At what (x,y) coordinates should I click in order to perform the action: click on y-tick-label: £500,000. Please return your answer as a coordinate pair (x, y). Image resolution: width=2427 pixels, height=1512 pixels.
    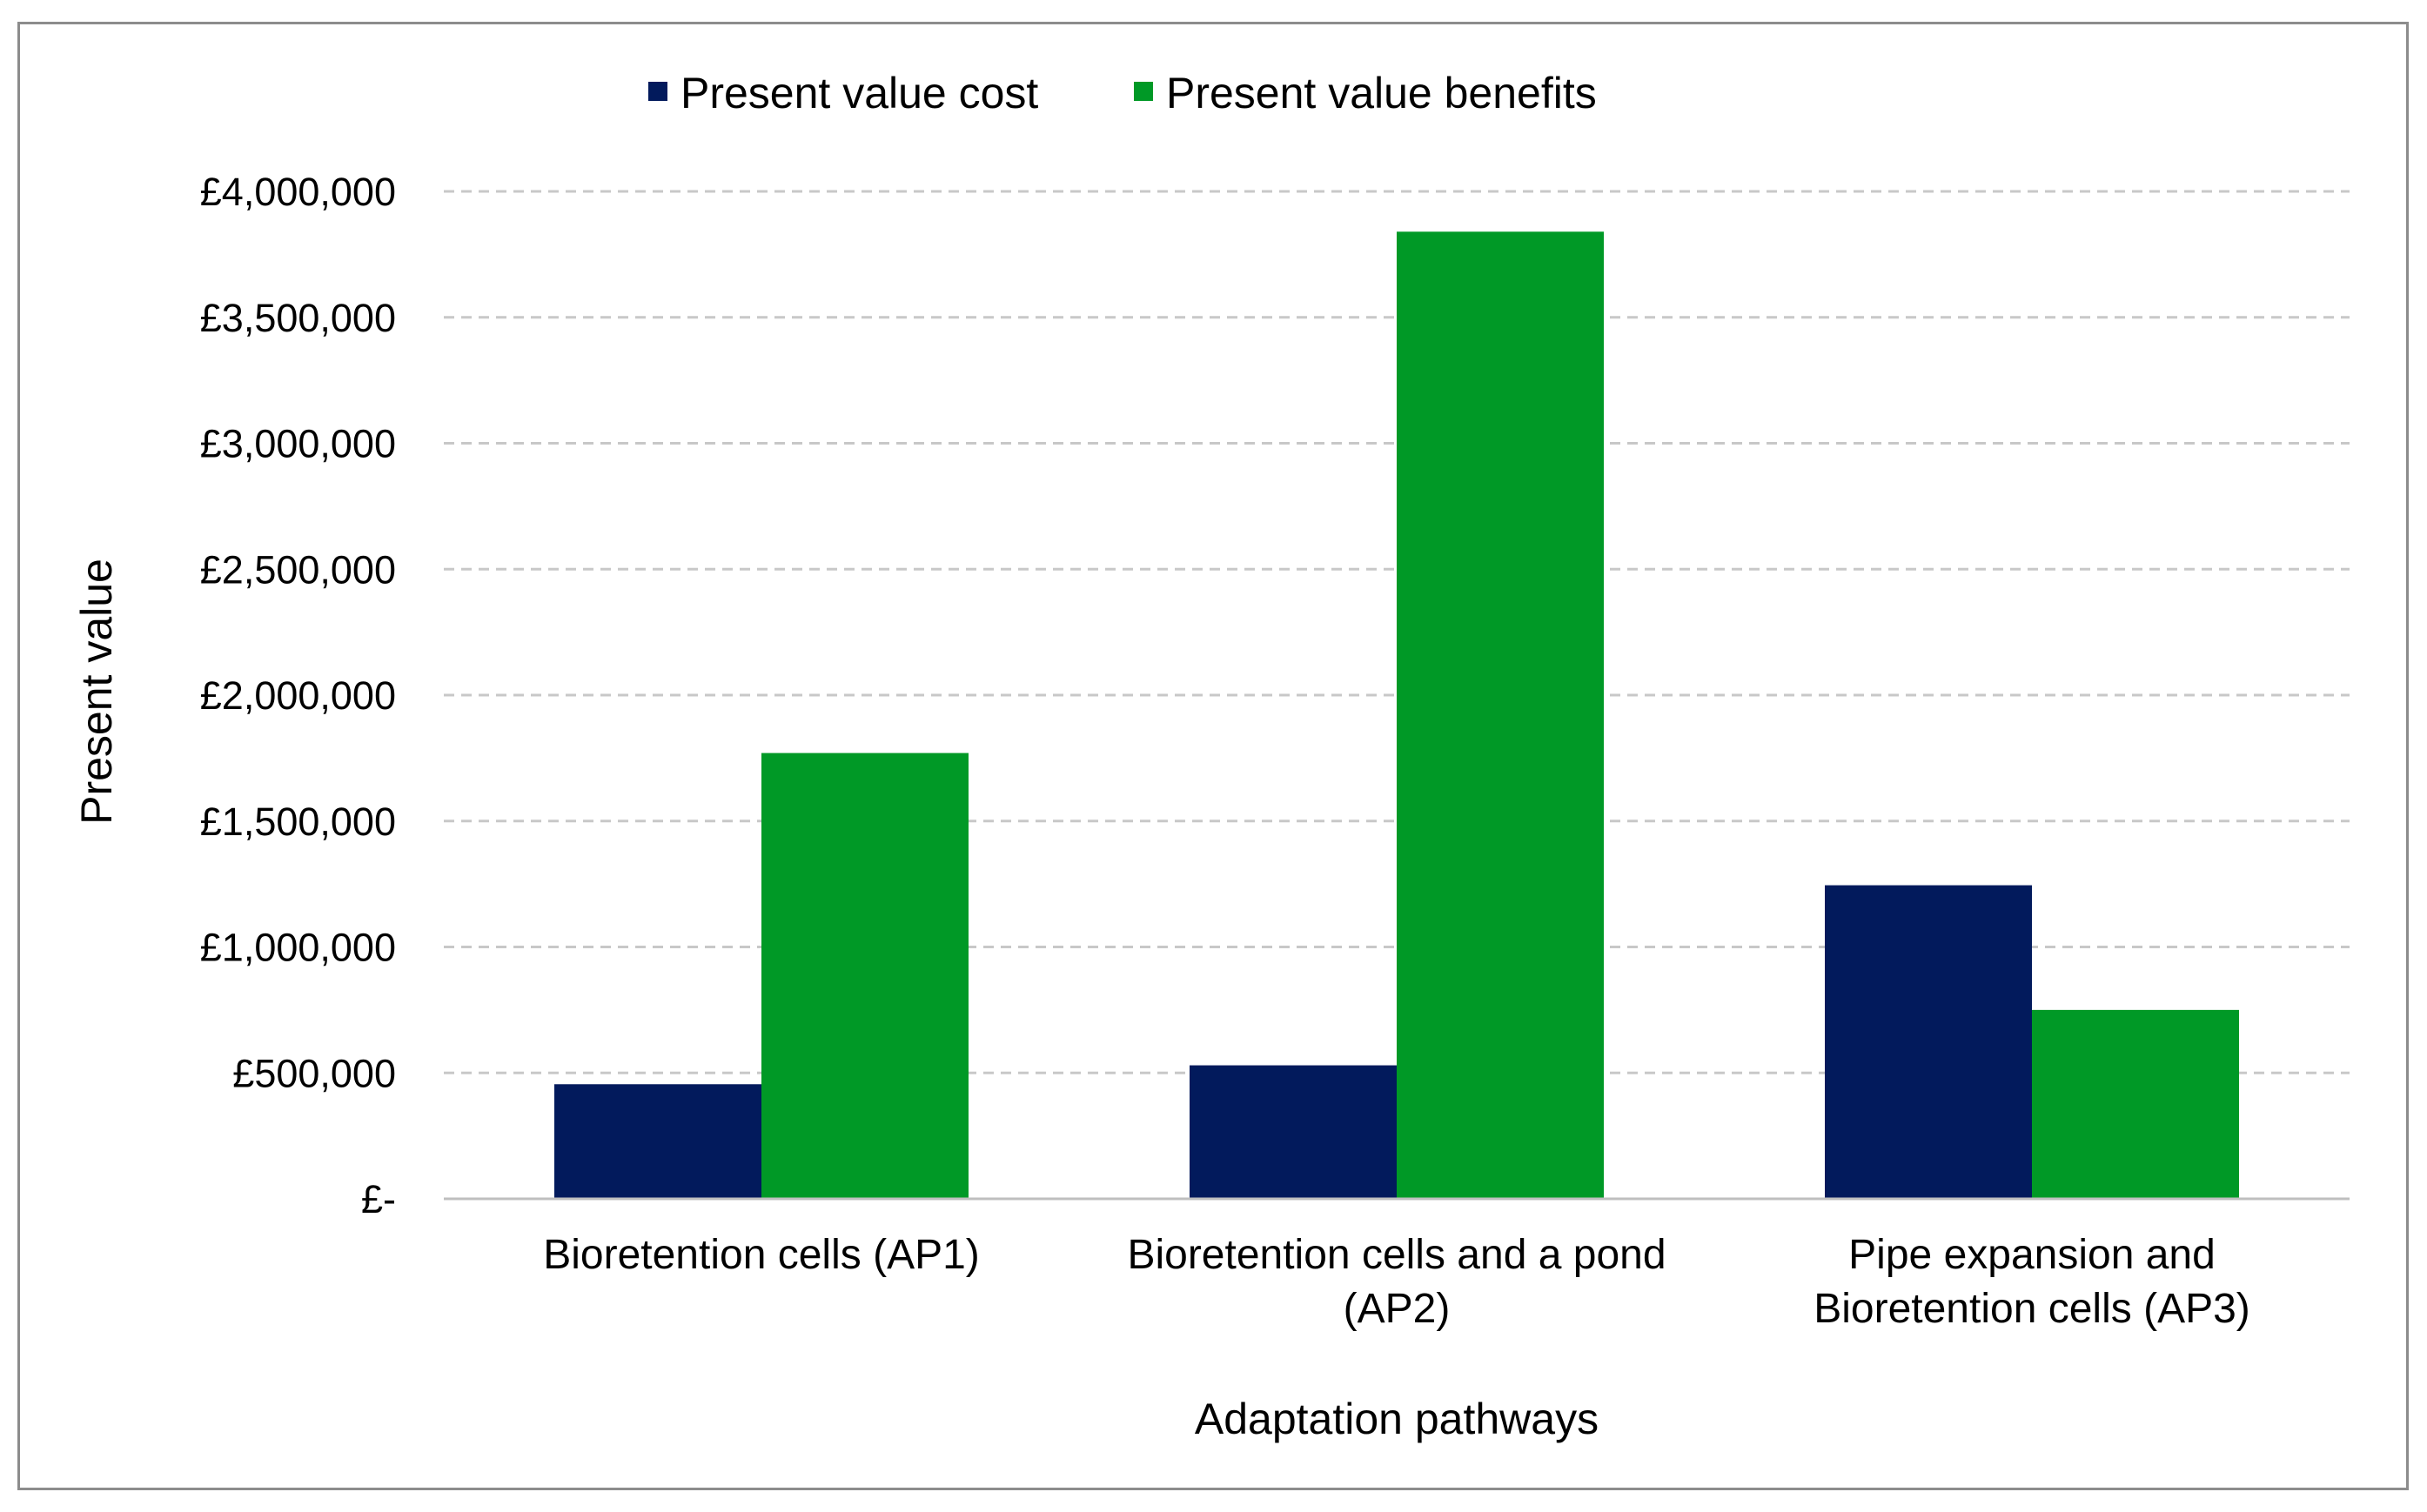
    Looking at the image, I should click on (314, 1073).